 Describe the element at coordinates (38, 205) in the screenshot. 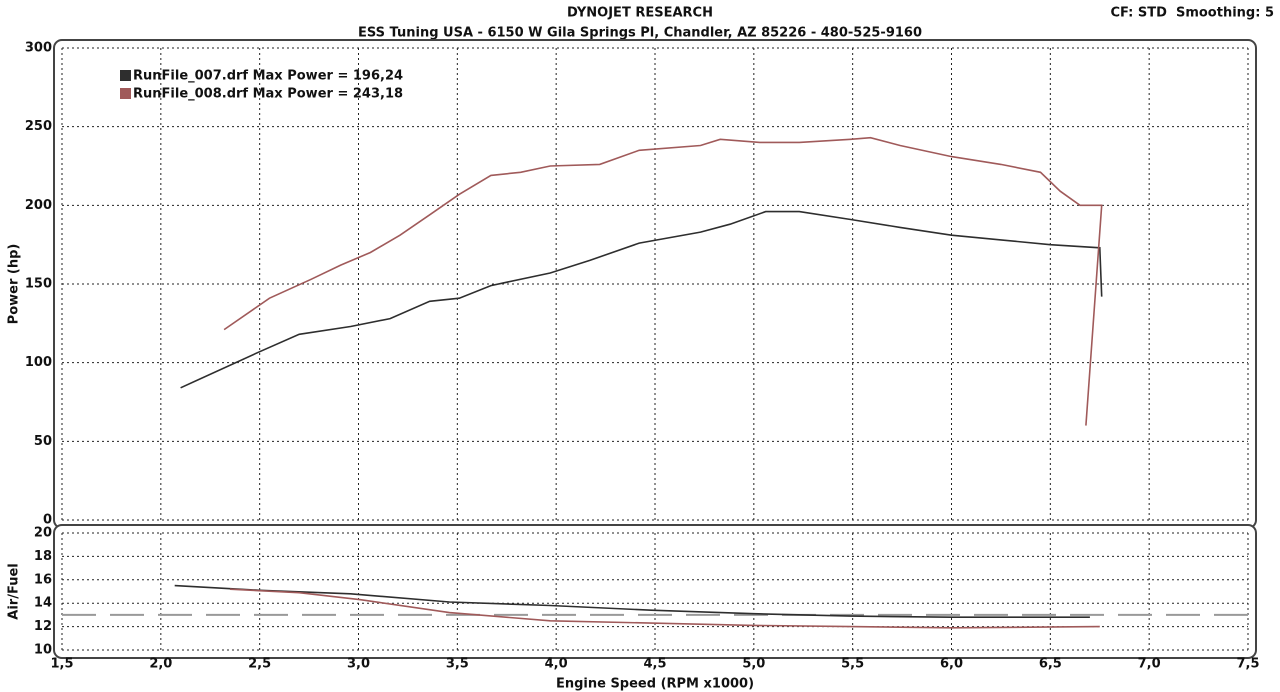

I see `y-tick-label: 200` at that location.